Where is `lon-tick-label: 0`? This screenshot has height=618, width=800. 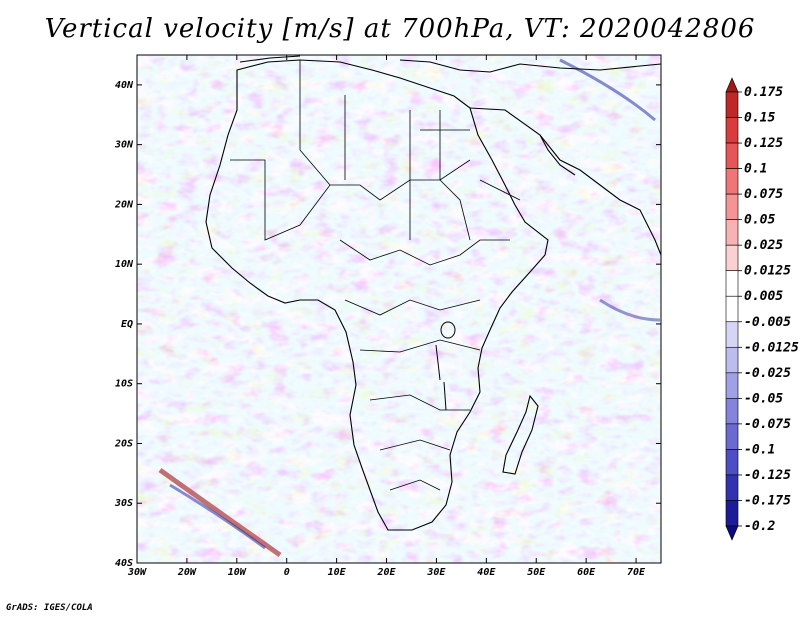 lon-tick-label: 0 is located at coordinates (287, 572).